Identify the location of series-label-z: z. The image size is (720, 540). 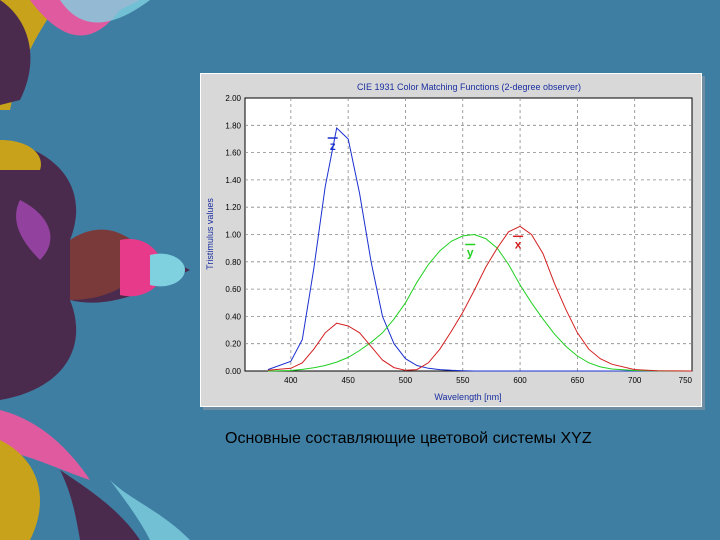
(333, 146).